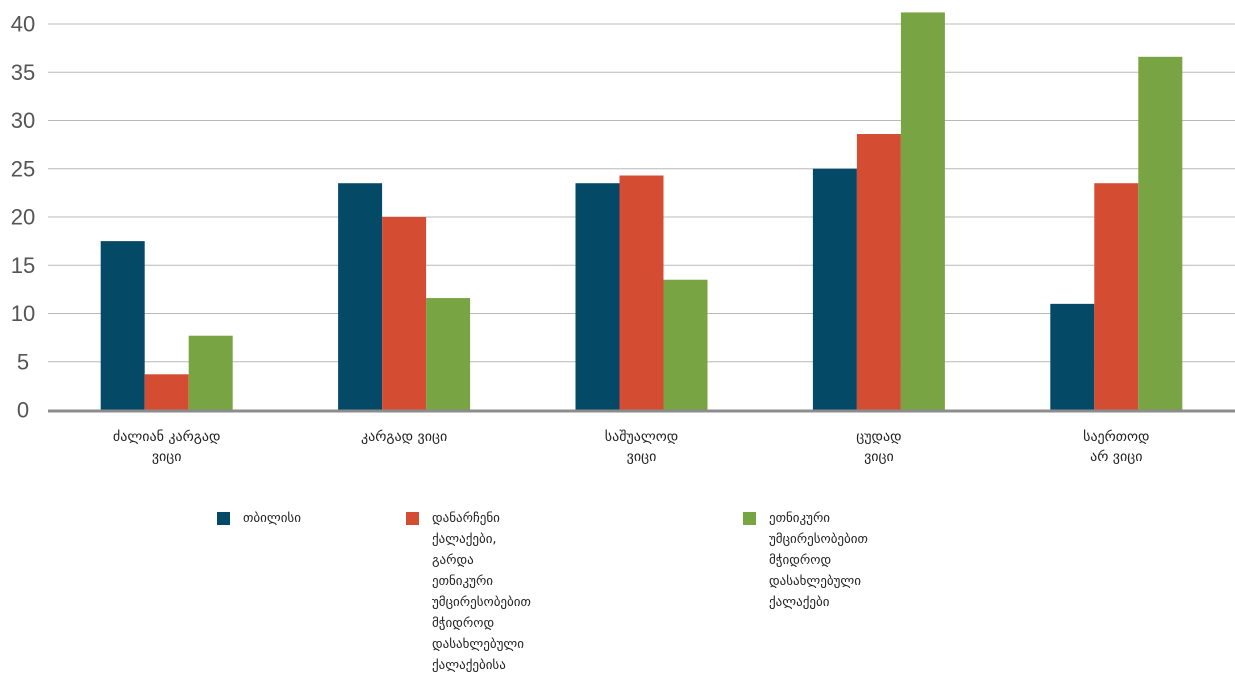 The image size is (1235, 676). What do you see at coordinates (223, 518) in the screenshot?
I see `legend-swatch-tbilisi` at bounding box center [223, 518].